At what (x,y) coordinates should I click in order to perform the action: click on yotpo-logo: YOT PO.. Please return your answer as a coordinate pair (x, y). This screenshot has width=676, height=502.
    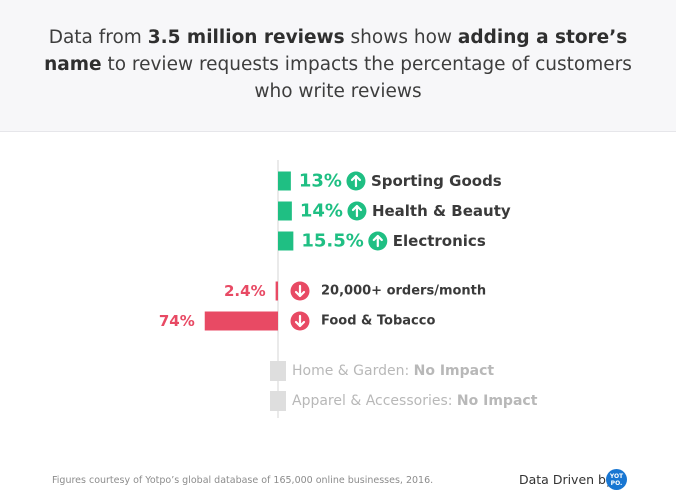
    Looking at the image, I should click on (616, 479).